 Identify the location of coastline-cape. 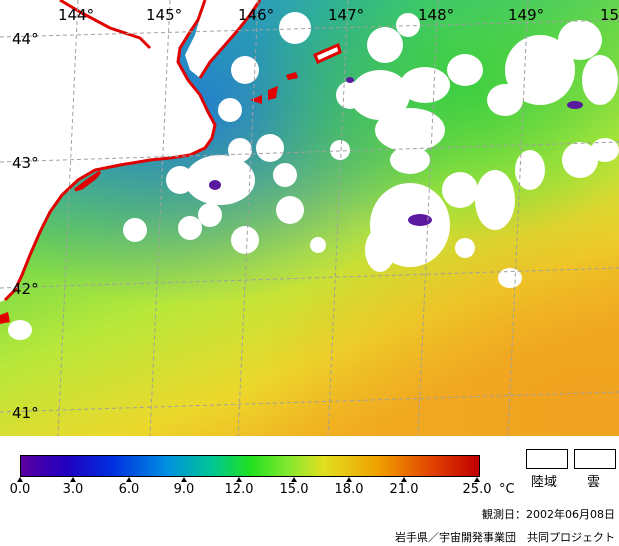
(88, 181).